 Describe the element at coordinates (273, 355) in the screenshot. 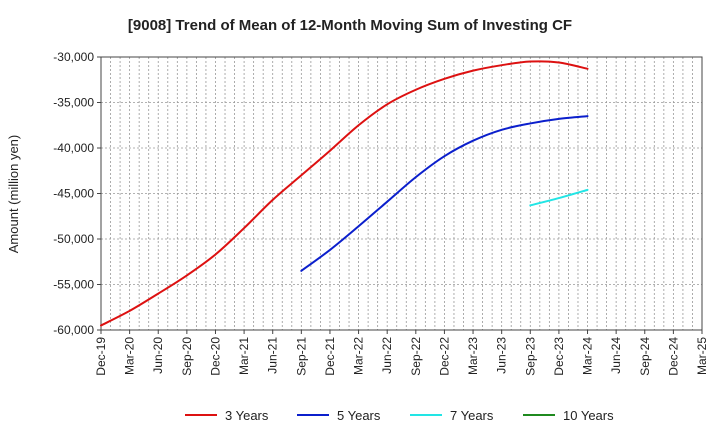

I see `x-tick-label: Jun-21` at that location.